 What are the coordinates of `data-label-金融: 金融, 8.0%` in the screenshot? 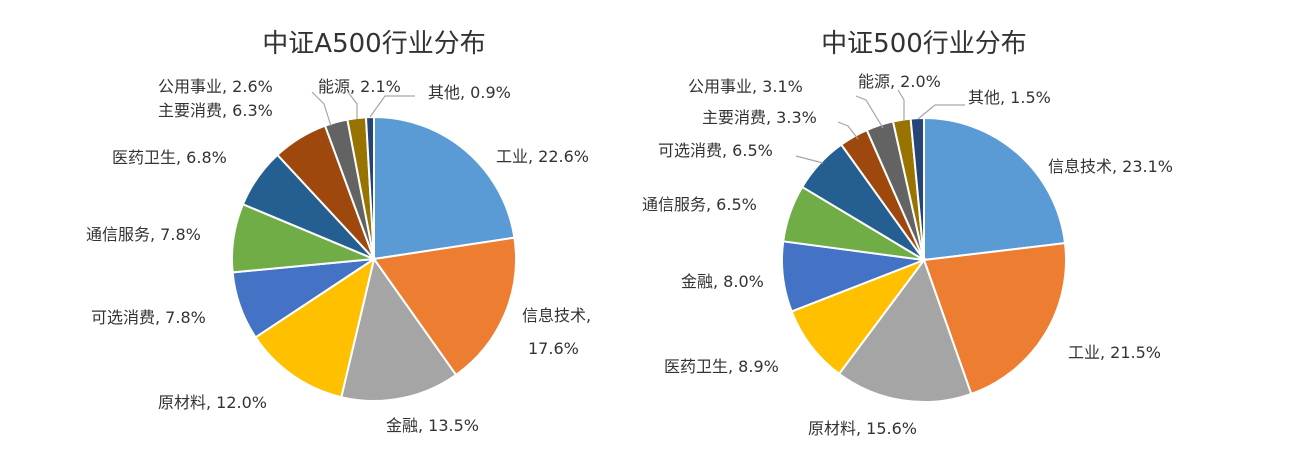 It's located at (722, 281).